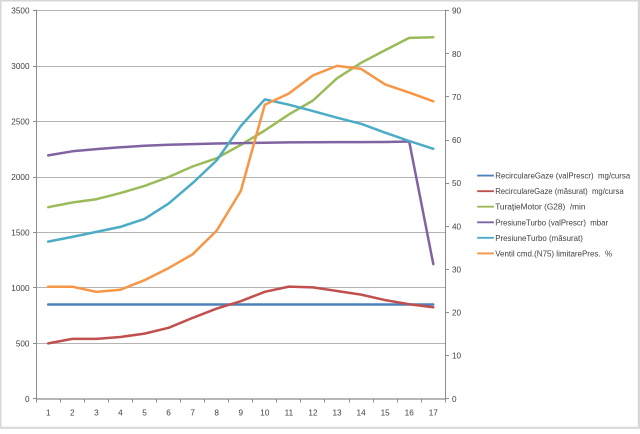 The image size is (640, 434). I want to click on svg-text:RecirculareGaze (măsurat) mg/: RecirculareGaze (măsurat) mg/cursa, so click(559, 191).